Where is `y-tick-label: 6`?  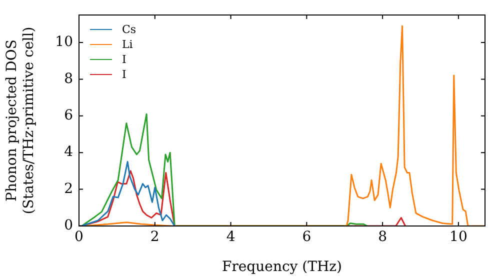
y-tick-label: 6 is located at coordinates (69, 116).